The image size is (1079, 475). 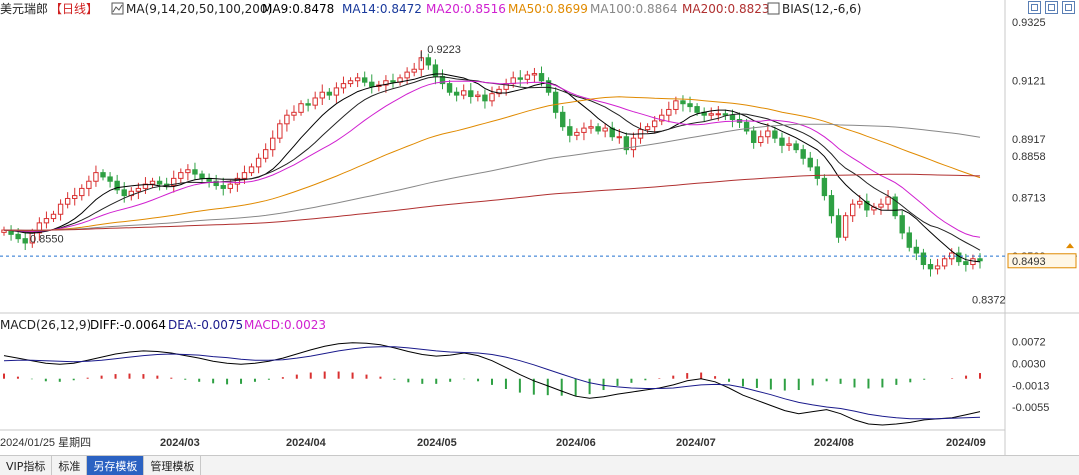 I want to click on layout-icon, so click(x=1034, y=7).